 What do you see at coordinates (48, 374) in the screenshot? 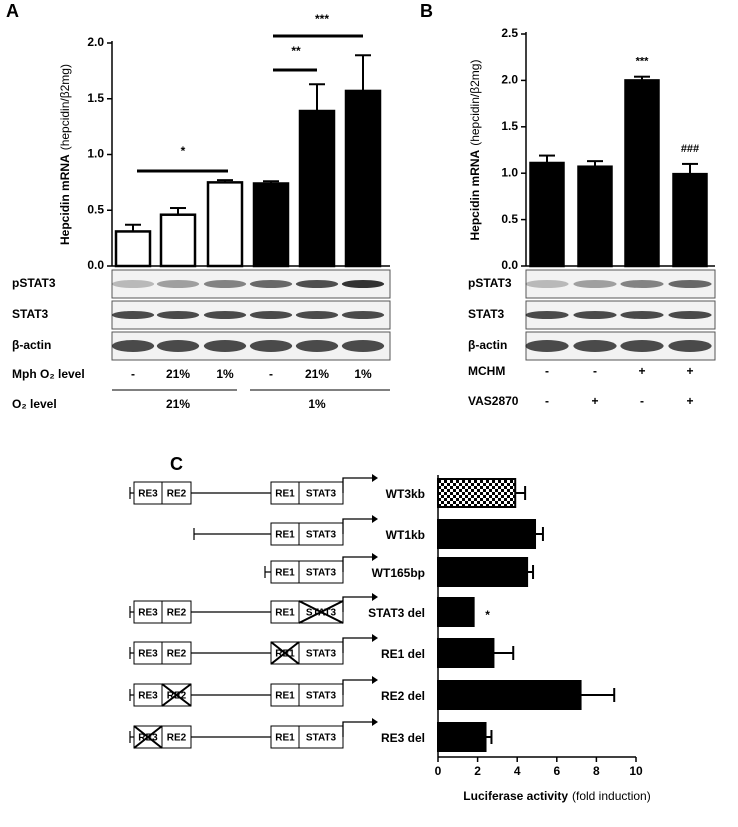
I see `condition-label: Mph O₂ level` at bounding box center [48, 374].